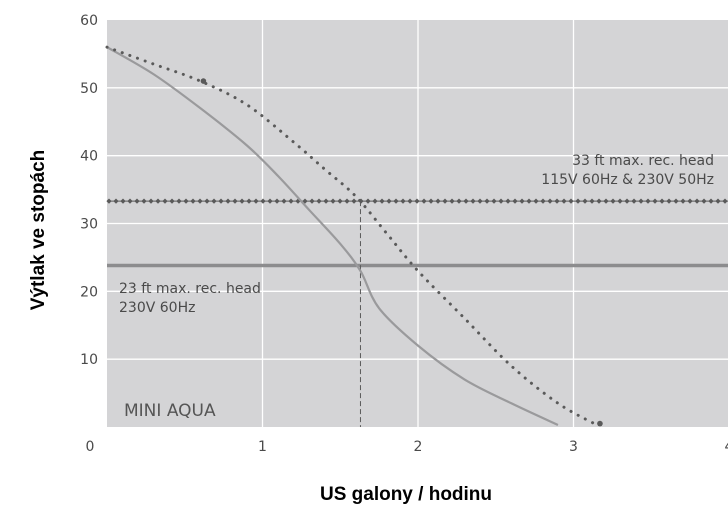 The width and height of the screenshot is (728, 506). Describe the element at coordinates (573, 447) in the screenshot. I see `x-tick-label-3: 3` at that location.